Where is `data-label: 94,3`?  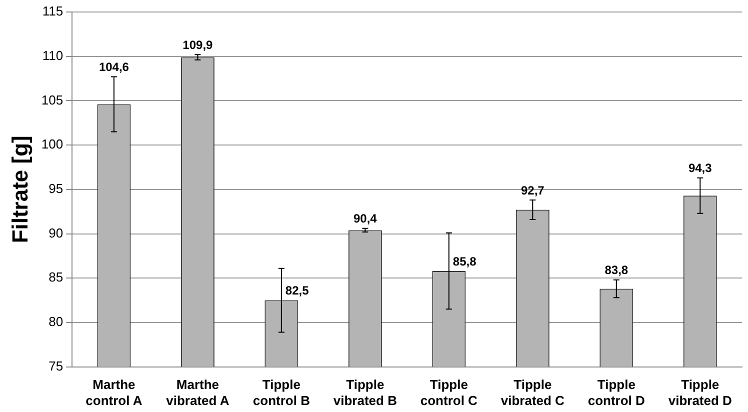
data-label: 94,3 is located at coordinates (700, 168).